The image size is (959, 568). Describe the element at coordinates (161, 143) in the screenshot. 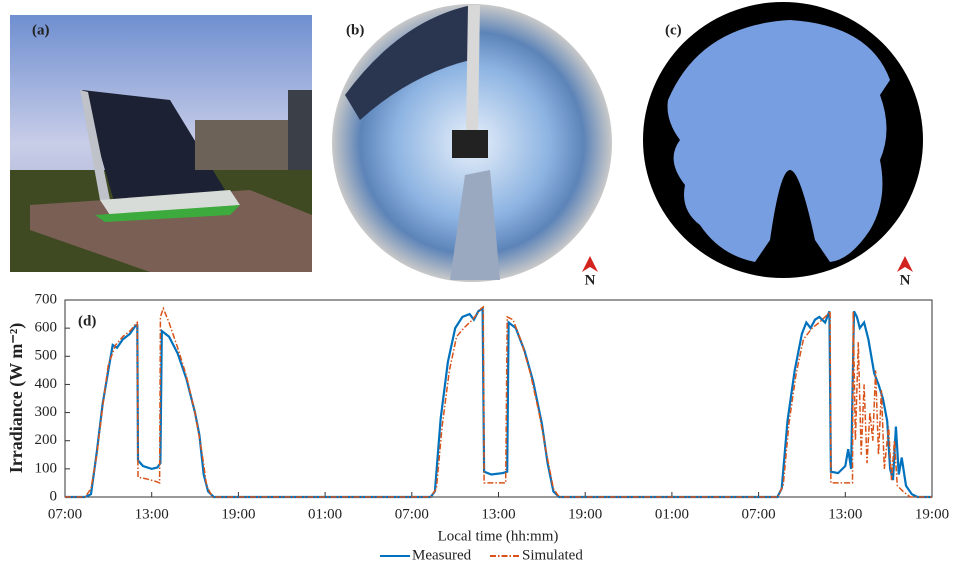

I see `photo-a` at that location.